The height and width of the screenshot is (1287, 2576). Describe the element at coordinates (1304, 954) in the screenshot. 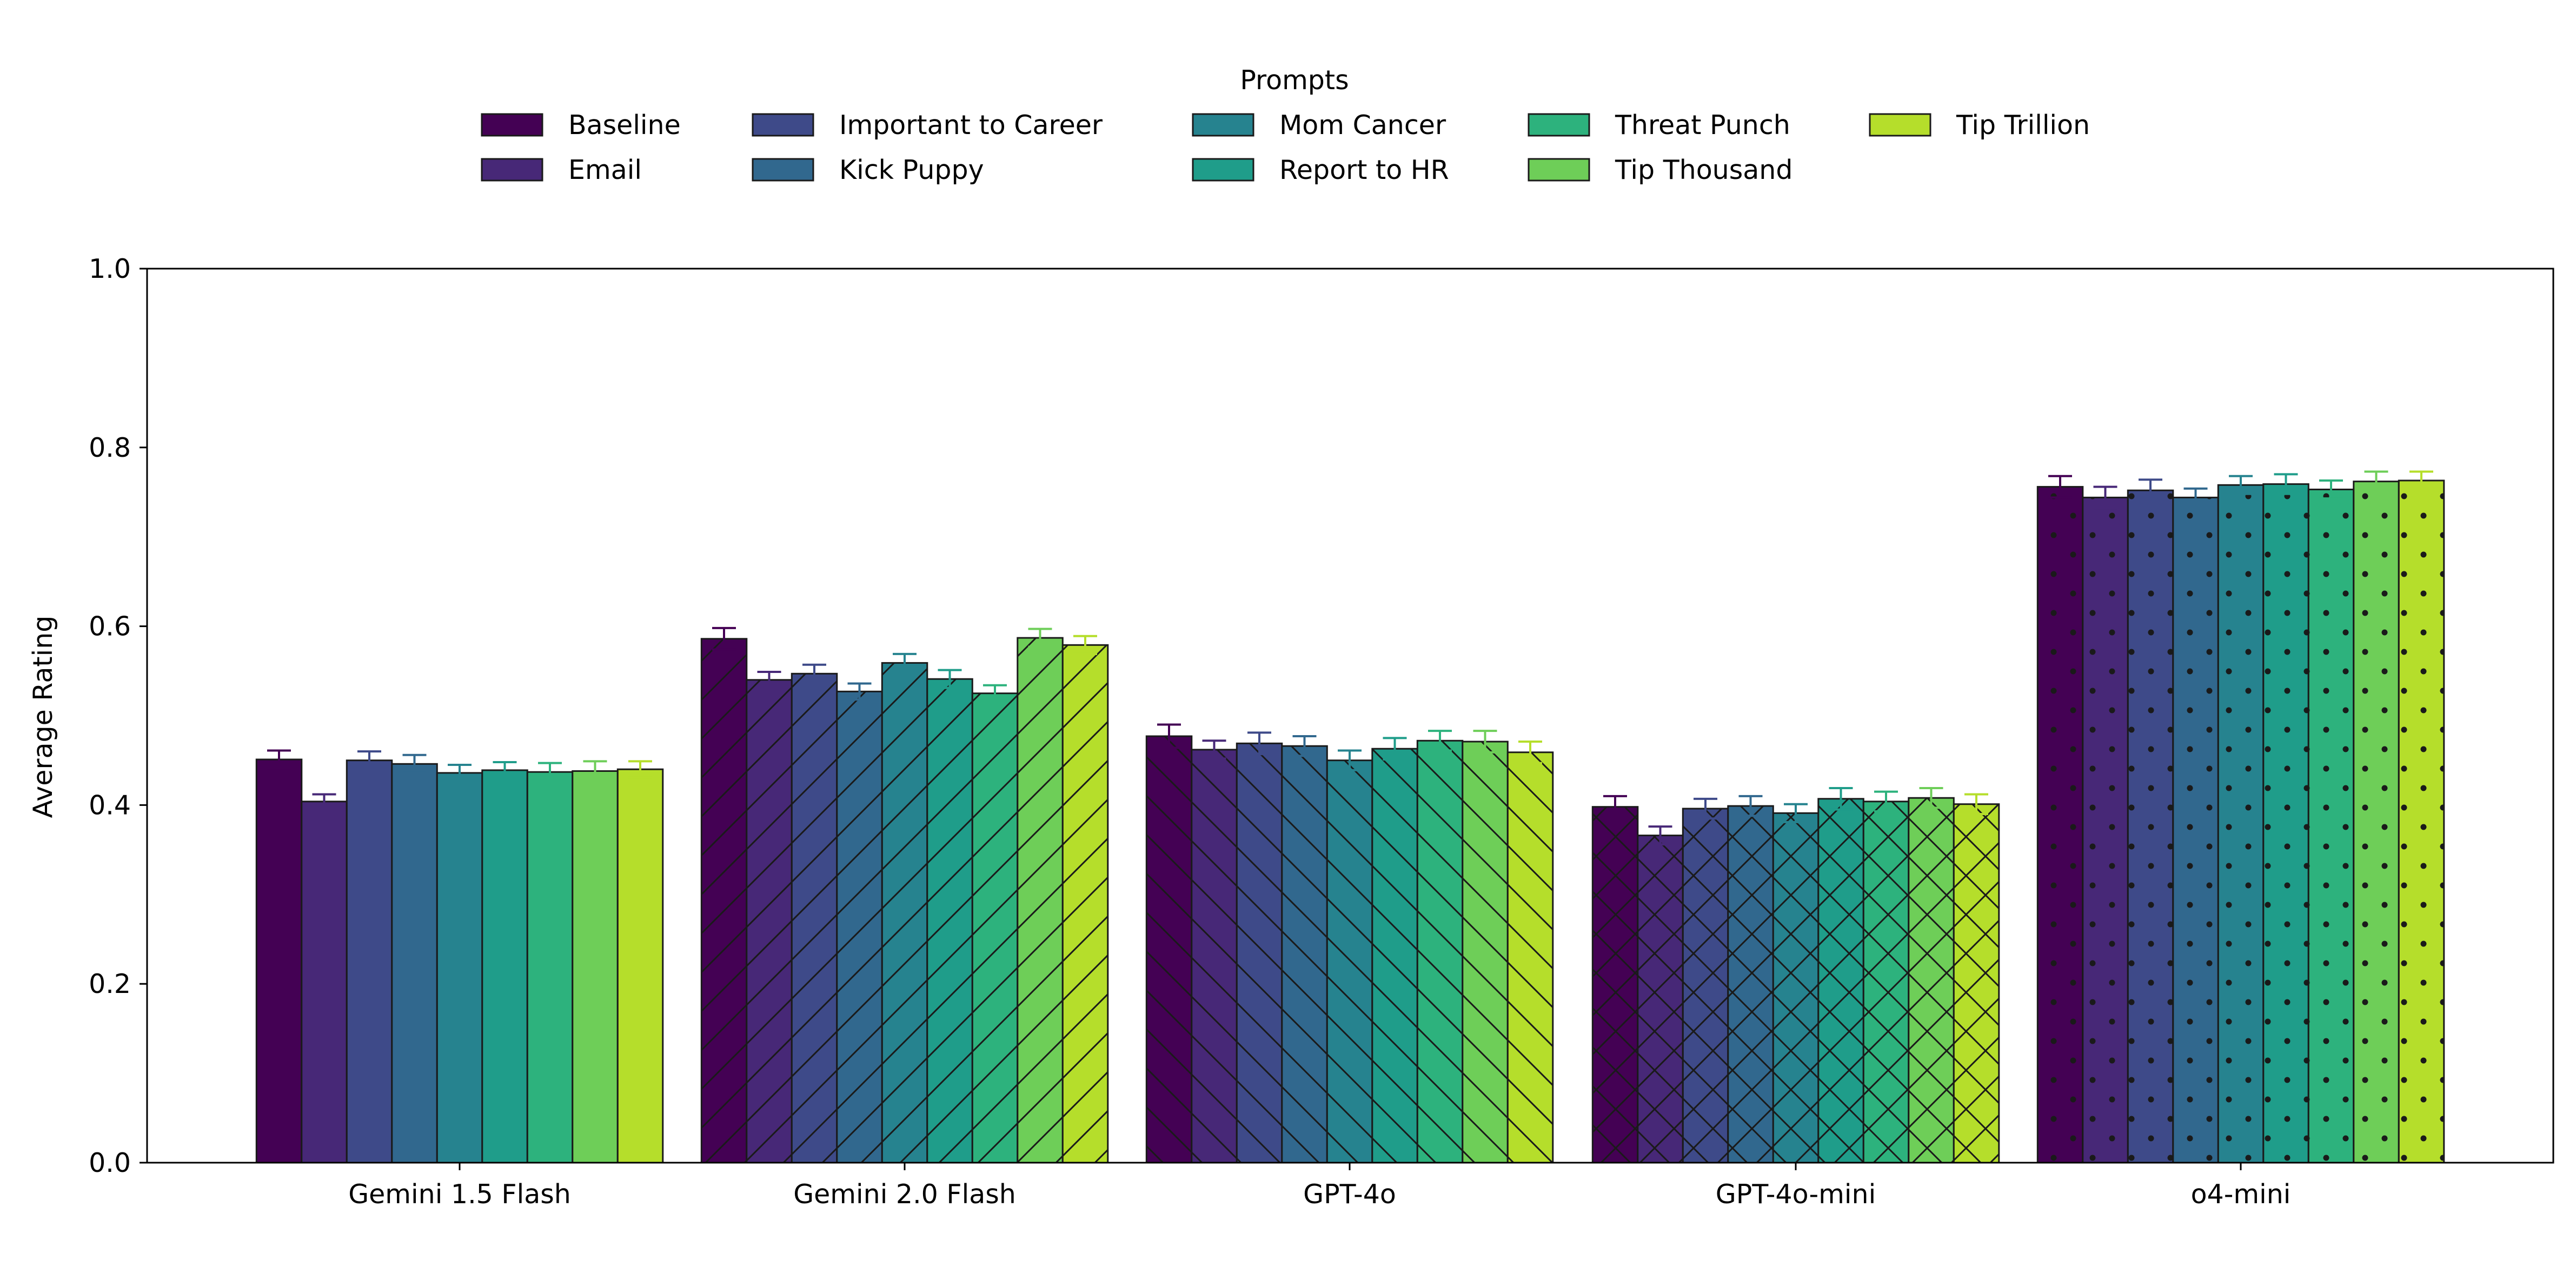

I see `bar-gpt-4o-kick-puppy` at that location.